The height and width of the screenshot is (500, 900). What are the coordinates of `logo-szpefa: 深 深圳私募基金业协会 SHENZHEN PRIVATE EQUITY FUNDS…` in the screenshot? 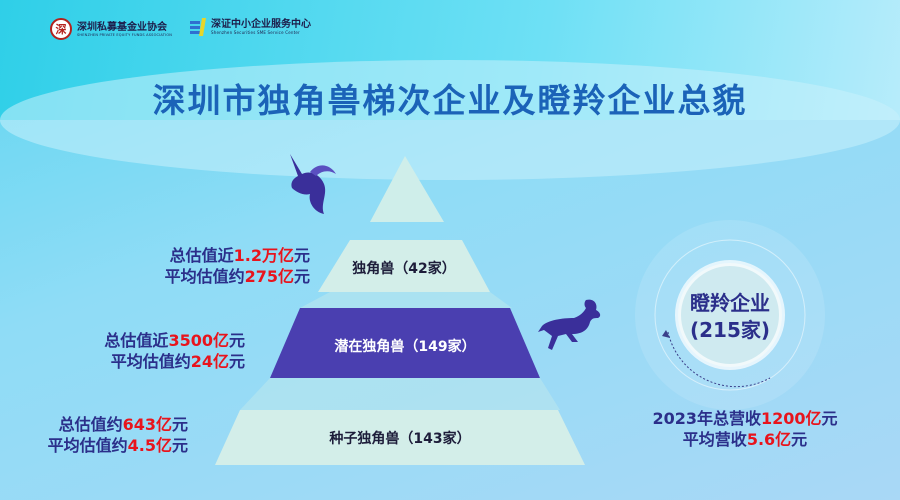 It's located at (111, 29).